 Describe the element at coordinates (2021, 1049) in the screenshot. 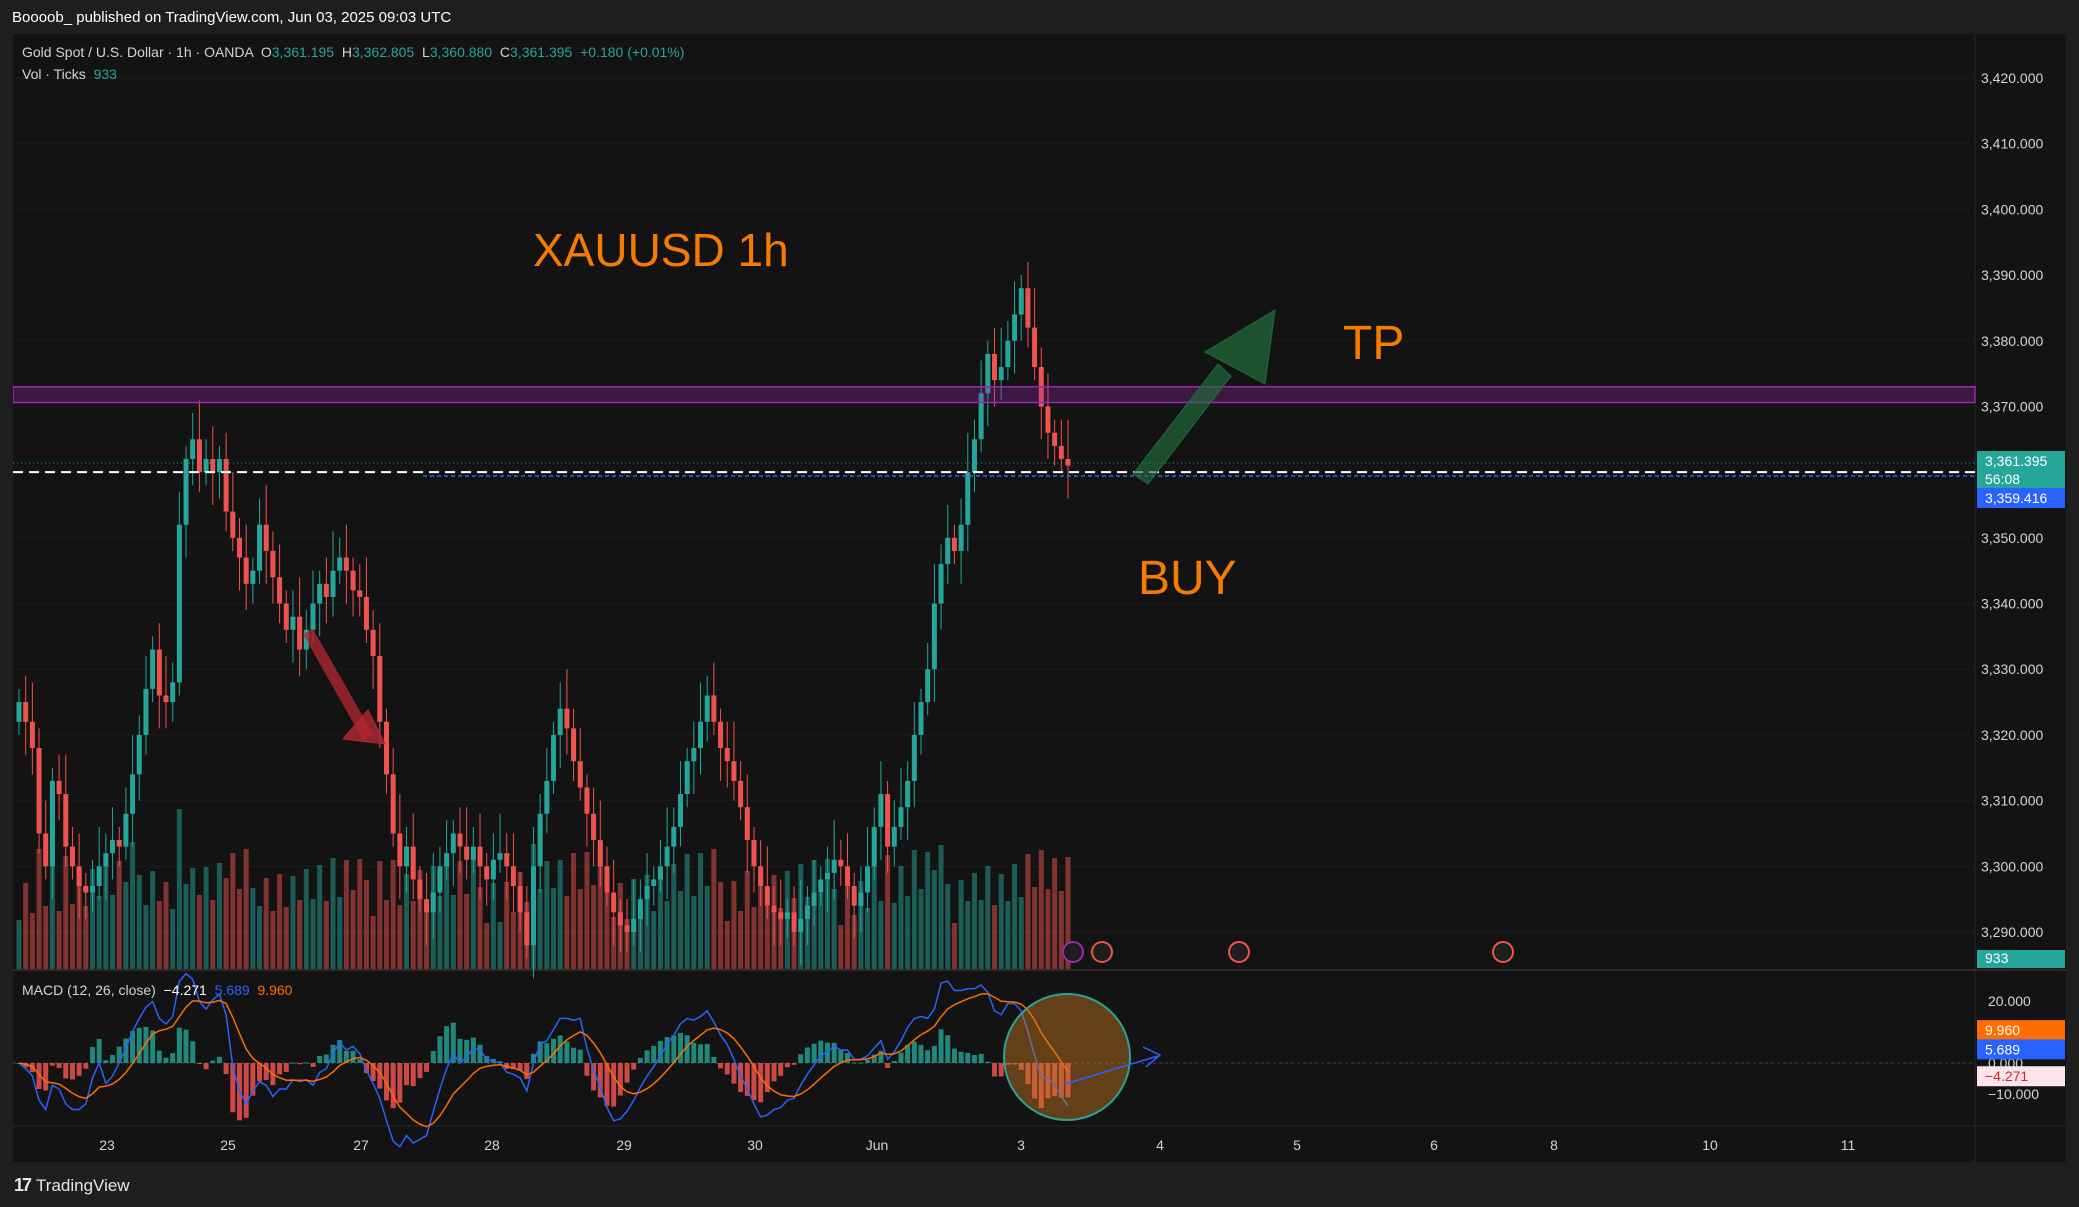

I see `macd-signal-tag-bg` at that location.